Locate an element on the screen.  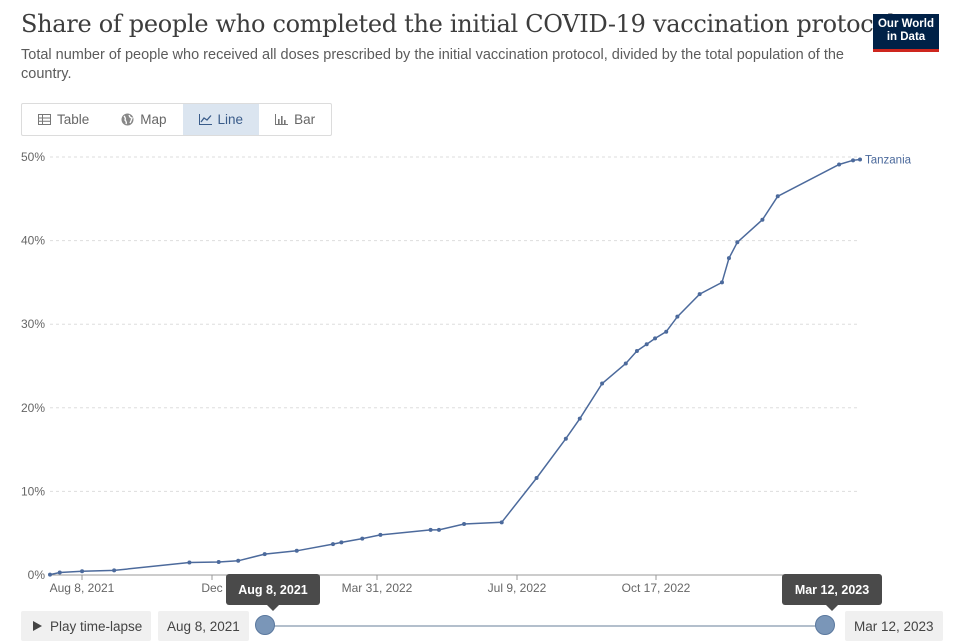
timeline-end-date: Mar 12, 2023 is located at coordinates (894, 626).